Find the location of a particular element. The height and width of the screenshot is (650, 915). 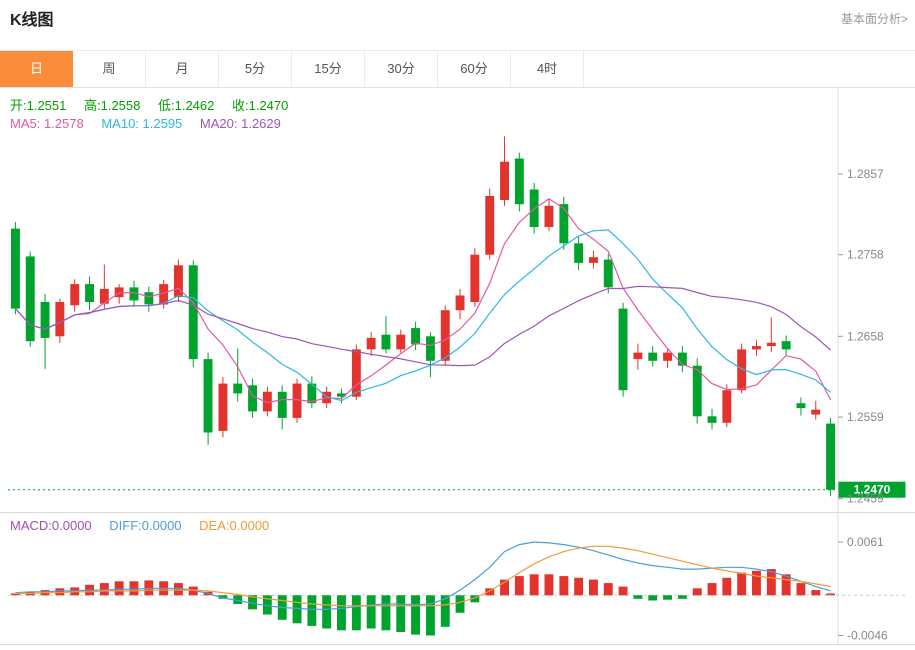

ma-legend: MA5: 1.2578 MA10: 1.2595 MA20: 1.2629 is located at coordinates (152, 123).